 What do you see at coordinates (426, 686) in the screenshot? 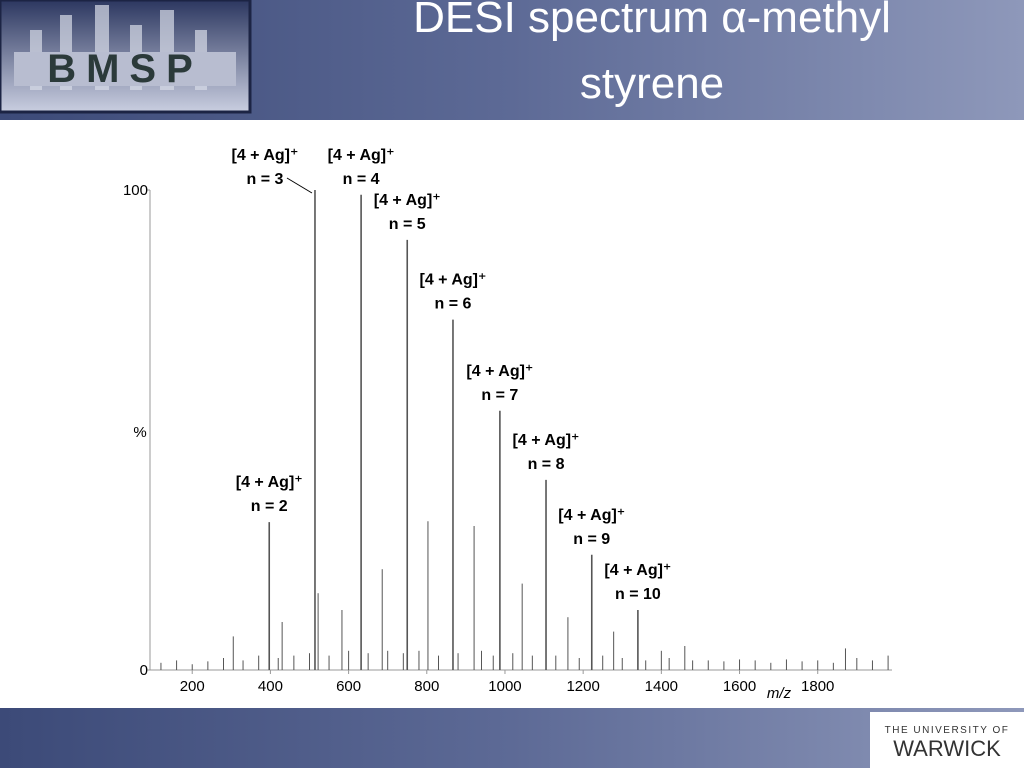
I see `x-tick-label: 800` at bounding box center [426, 686].